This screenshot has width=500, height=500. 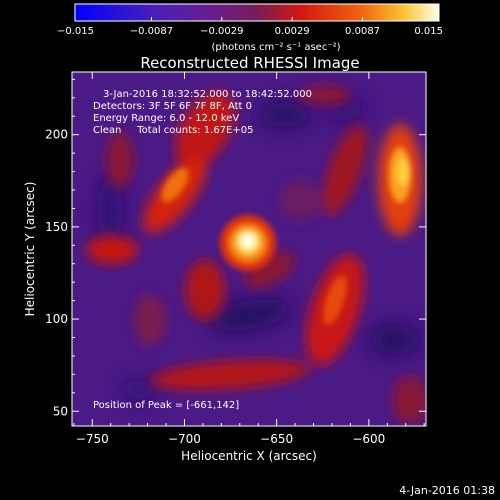 What do you see at coordinates (75, 31) in the screenshot?
I see `colorbar-tick-label: −0.015` at bounding box center [75, 31].